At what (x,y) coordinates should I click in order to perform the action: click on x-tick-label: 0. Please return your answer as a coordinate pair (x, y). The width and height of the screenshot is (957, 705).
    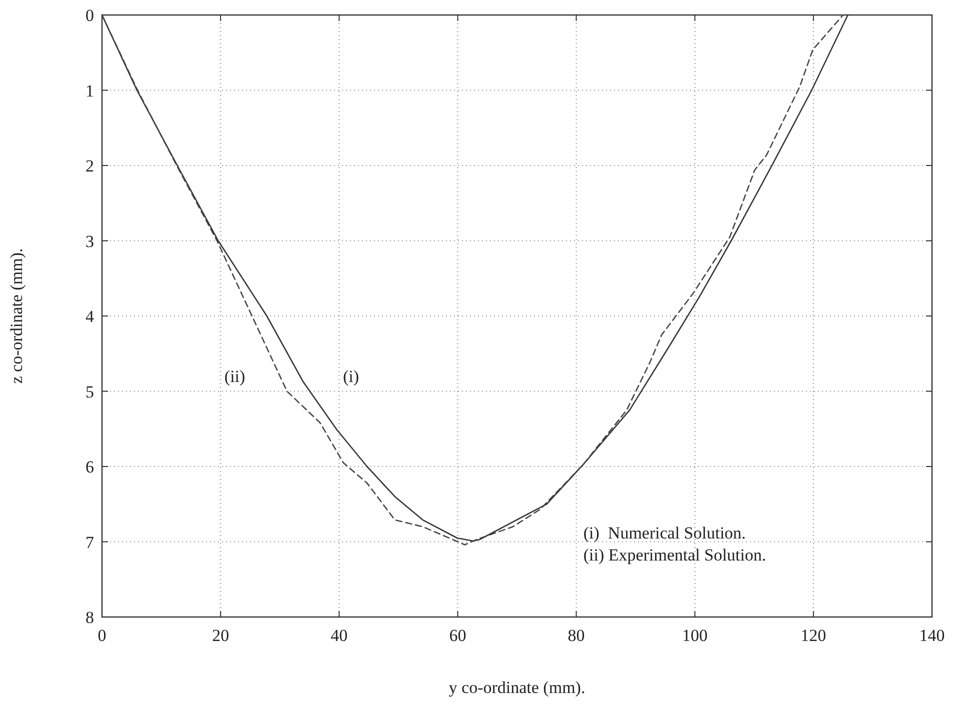
    Looking at the image, I should click on (102, 635).